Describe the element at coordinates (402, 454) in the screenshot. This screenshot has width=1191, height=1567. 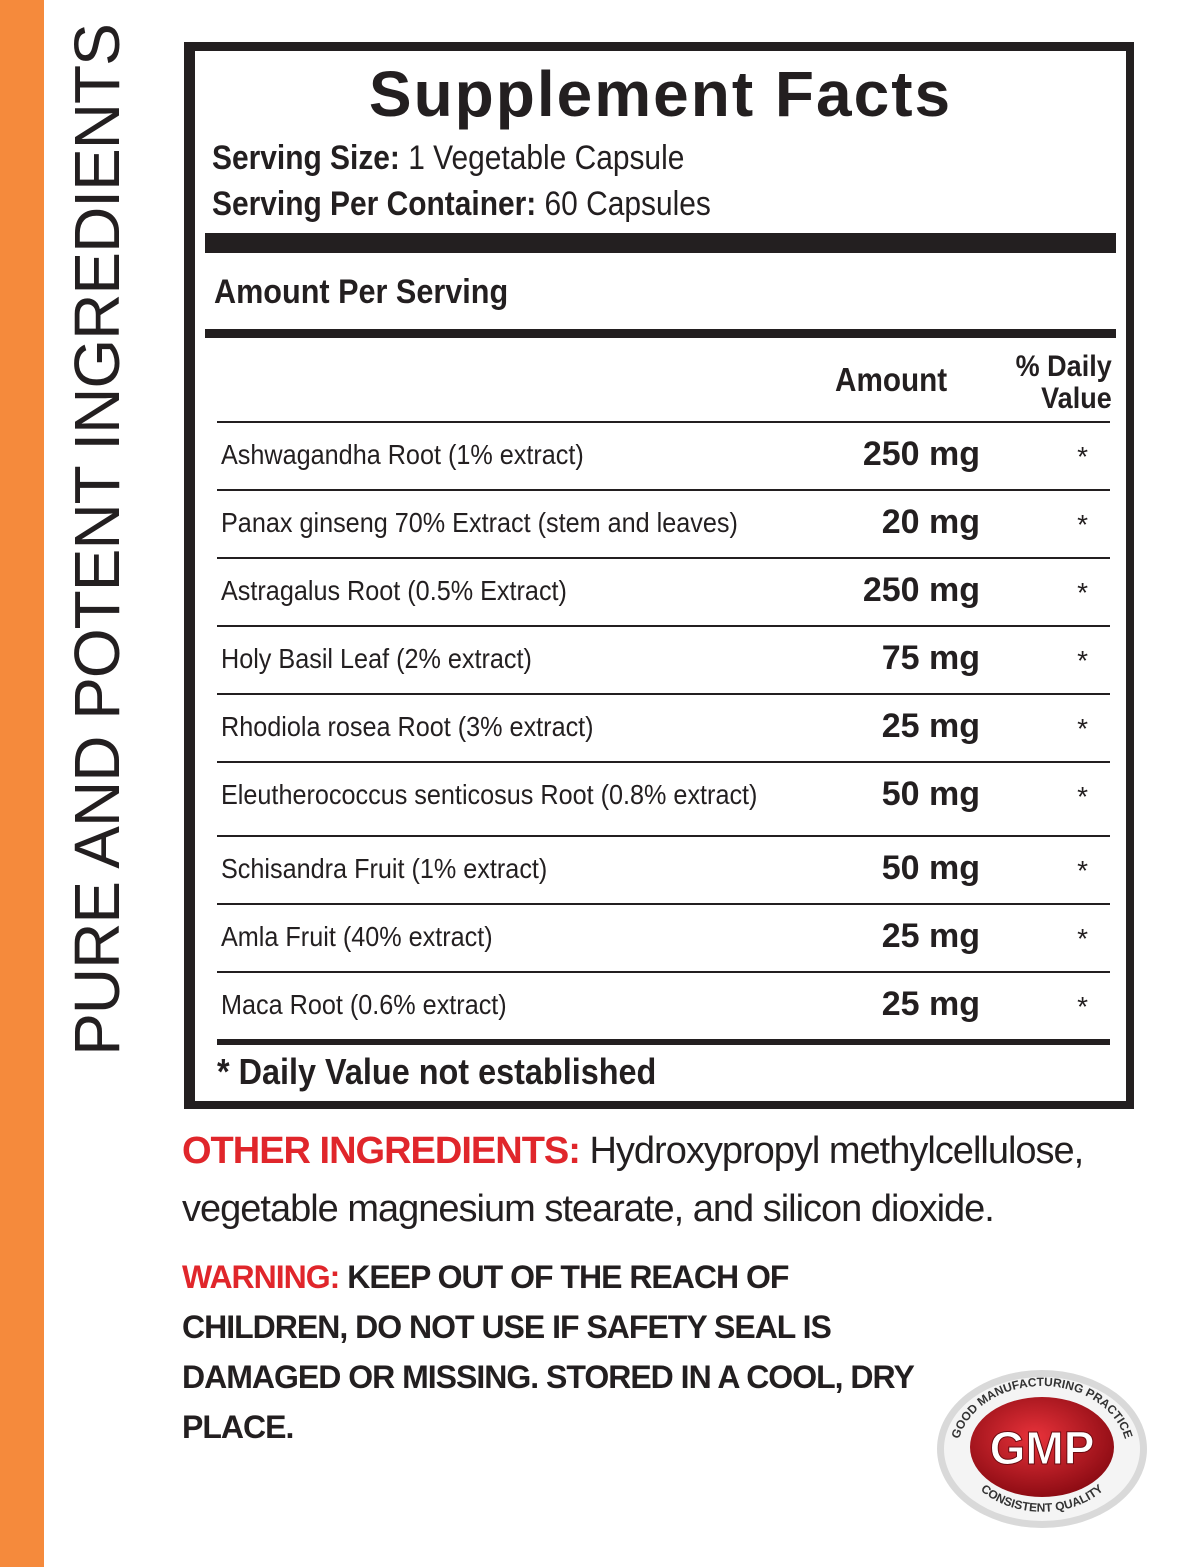
I see `ingredient-name: Ashwagandha Root (1% extract)` at that location.